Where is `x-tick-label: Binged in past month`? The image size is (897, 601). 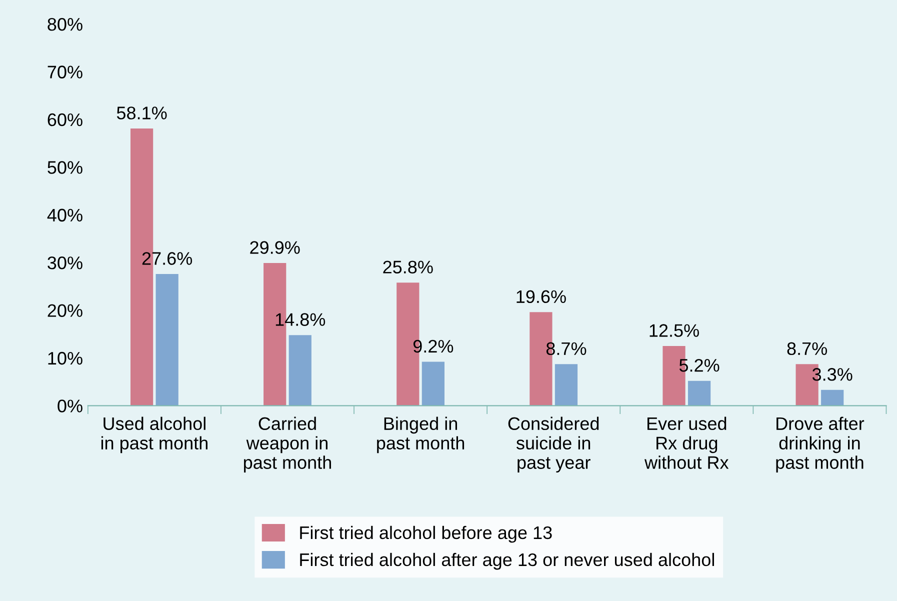
x-tick-label: Binged in past month is located at coordinates (420, 435).